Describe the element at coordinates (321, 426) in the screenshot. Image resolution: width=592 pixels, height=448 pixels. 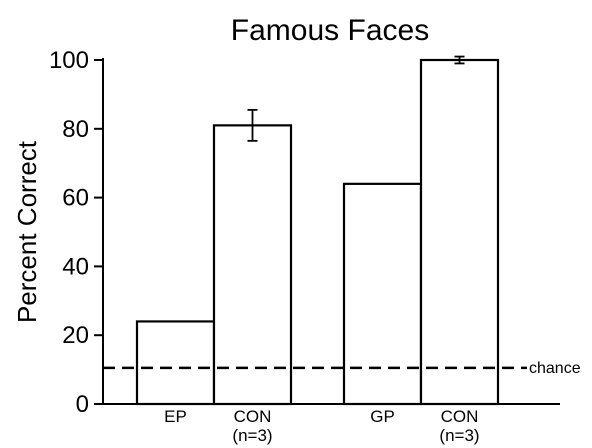
I see `x-axis-labels: EP CON(n=3)GP CON(n=3)` at that location.